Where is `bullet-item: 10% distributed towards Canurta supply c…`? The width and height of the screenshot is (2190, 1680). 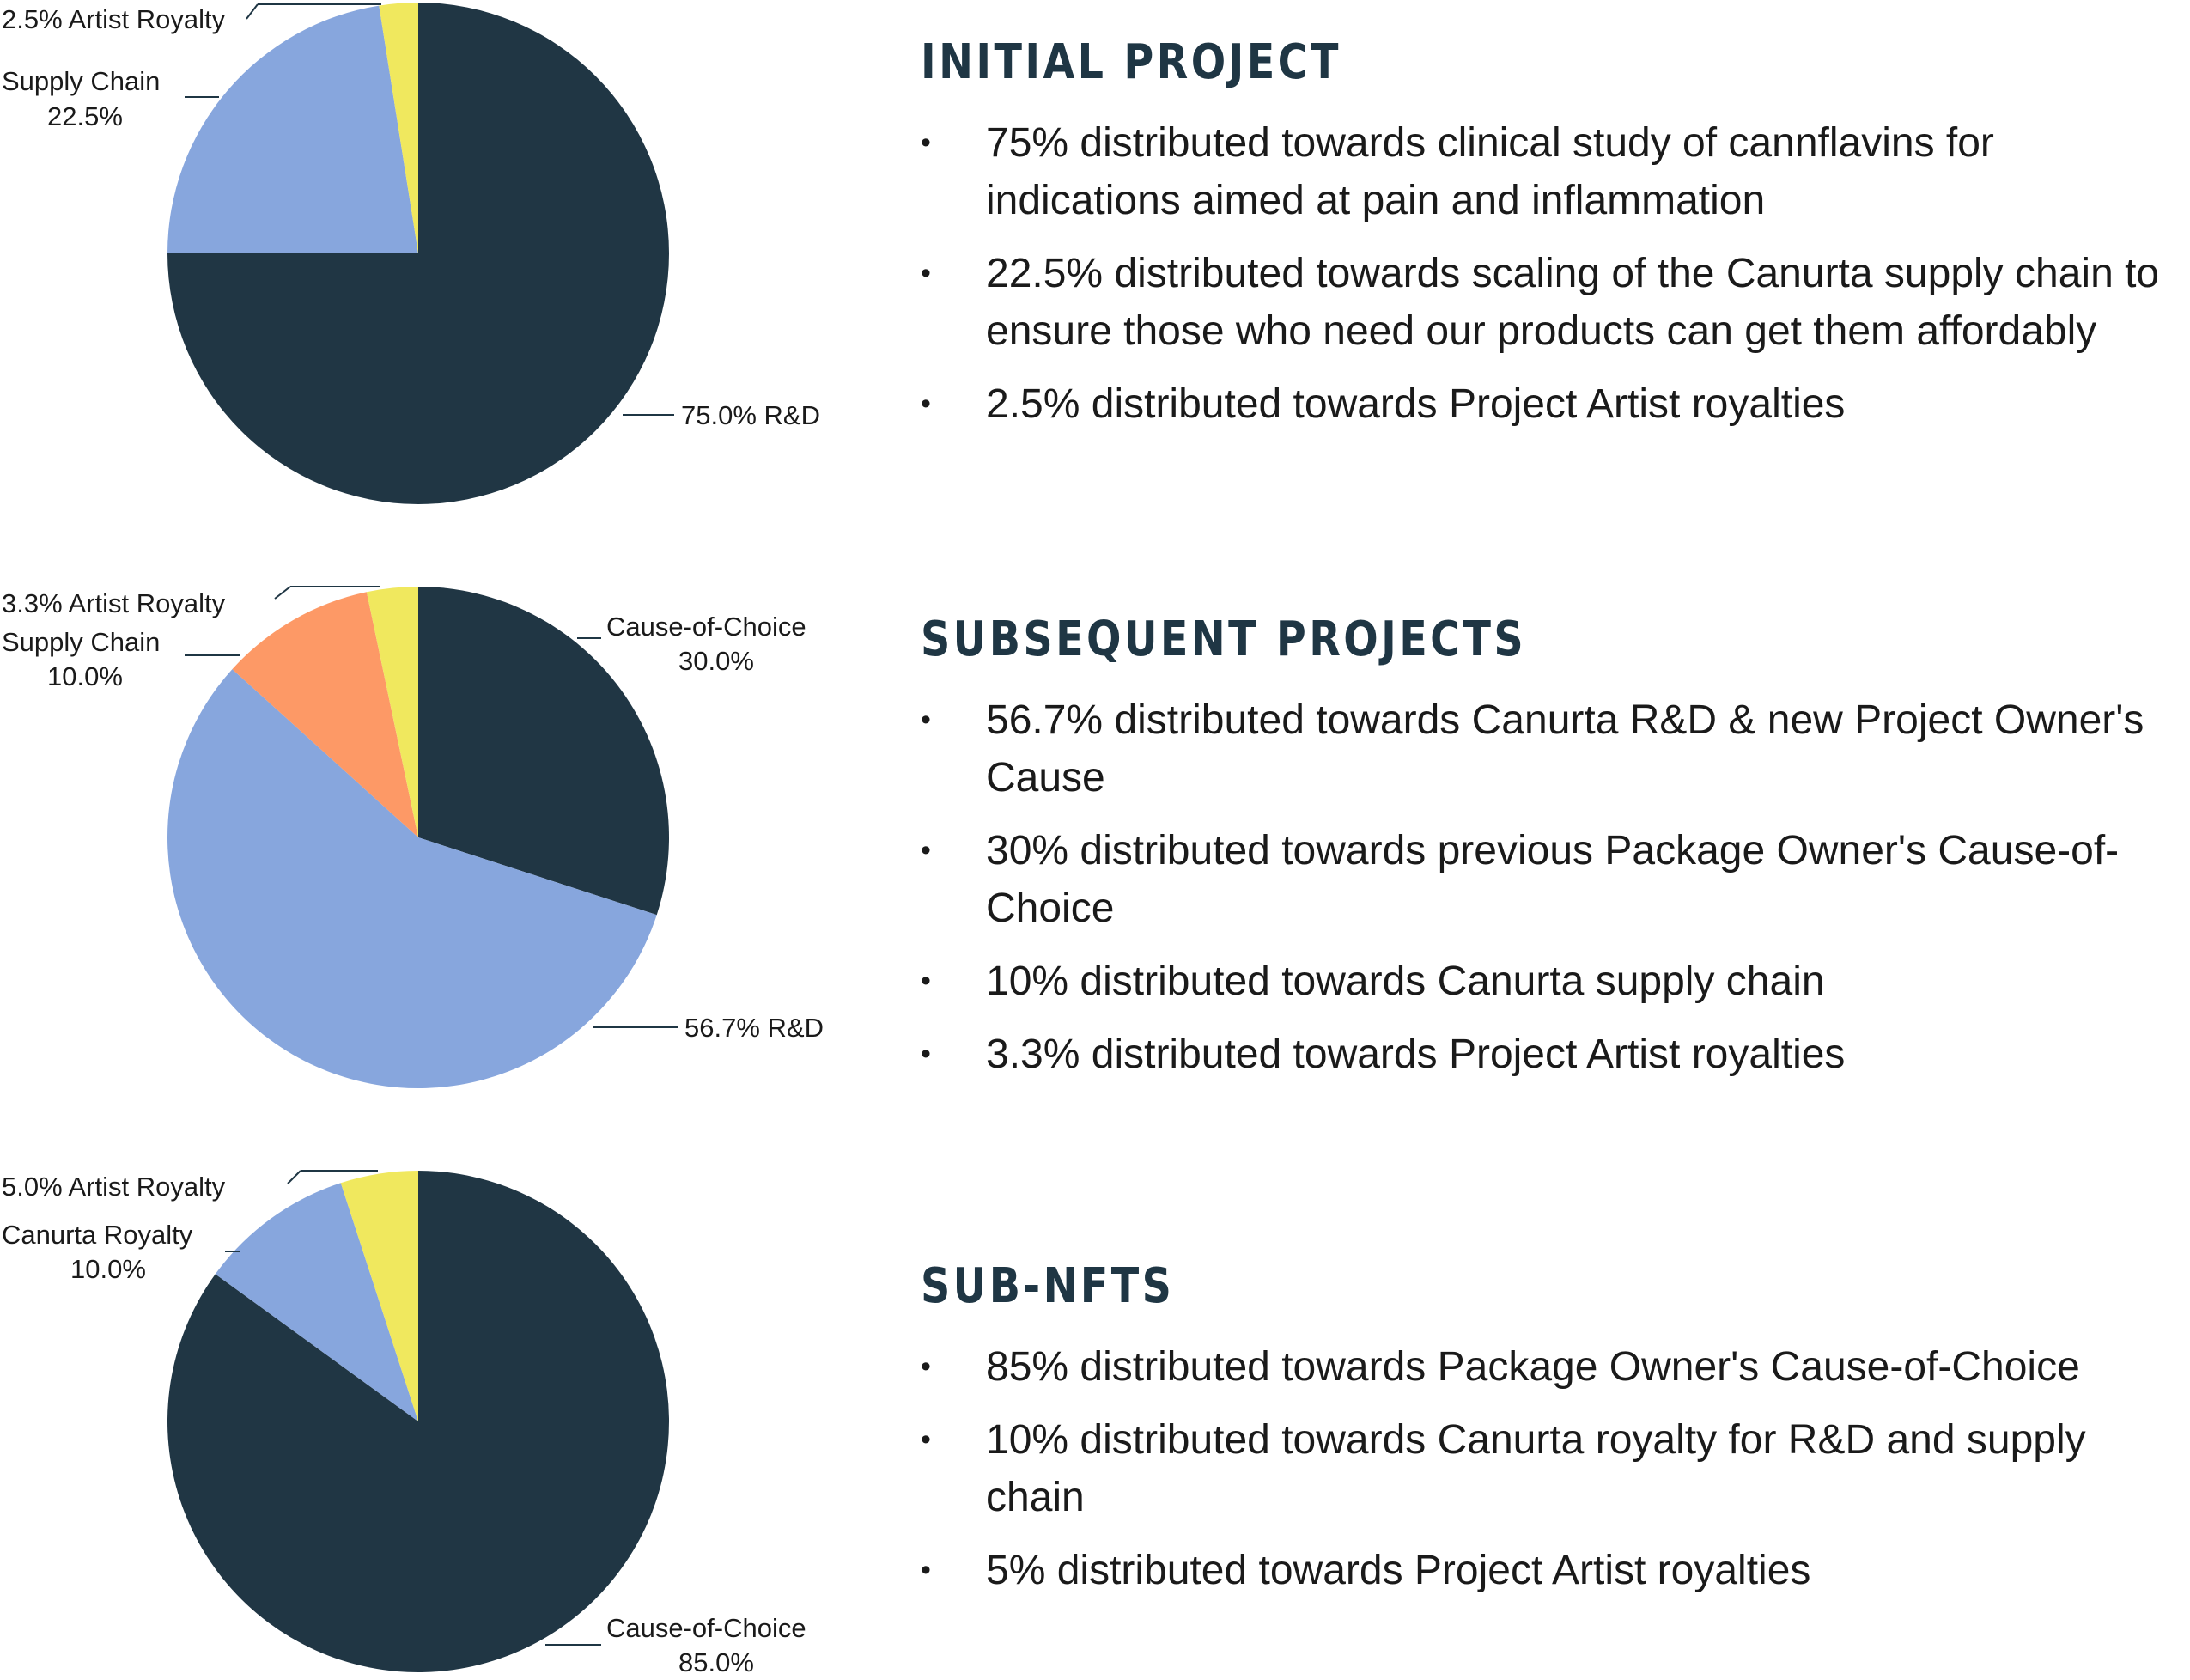
bullet-item: 10% distributed towards Canurta supply c… is located at coordinates (1552, 982).